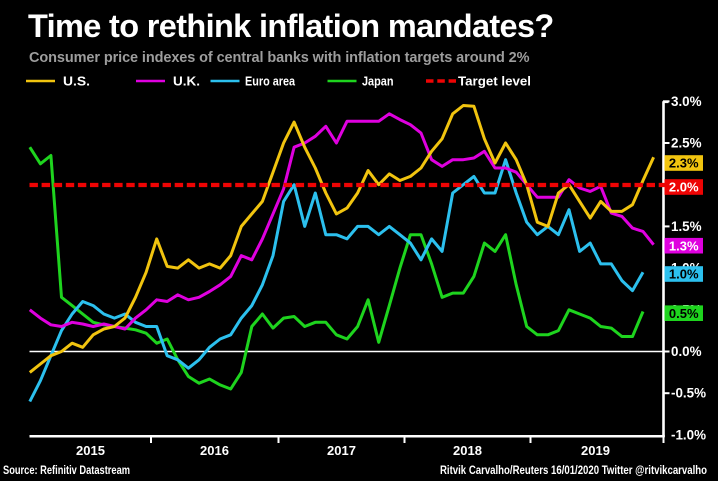  Describe the element at coordinates (378, 82) in the screenshot. I see `svg-text: Japan` at that location.